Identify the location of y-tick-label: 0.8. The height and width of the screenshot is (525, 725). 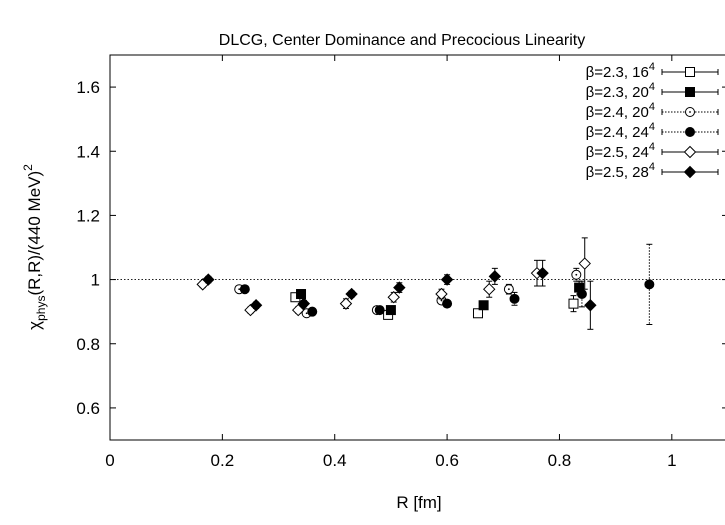
(88, 344).